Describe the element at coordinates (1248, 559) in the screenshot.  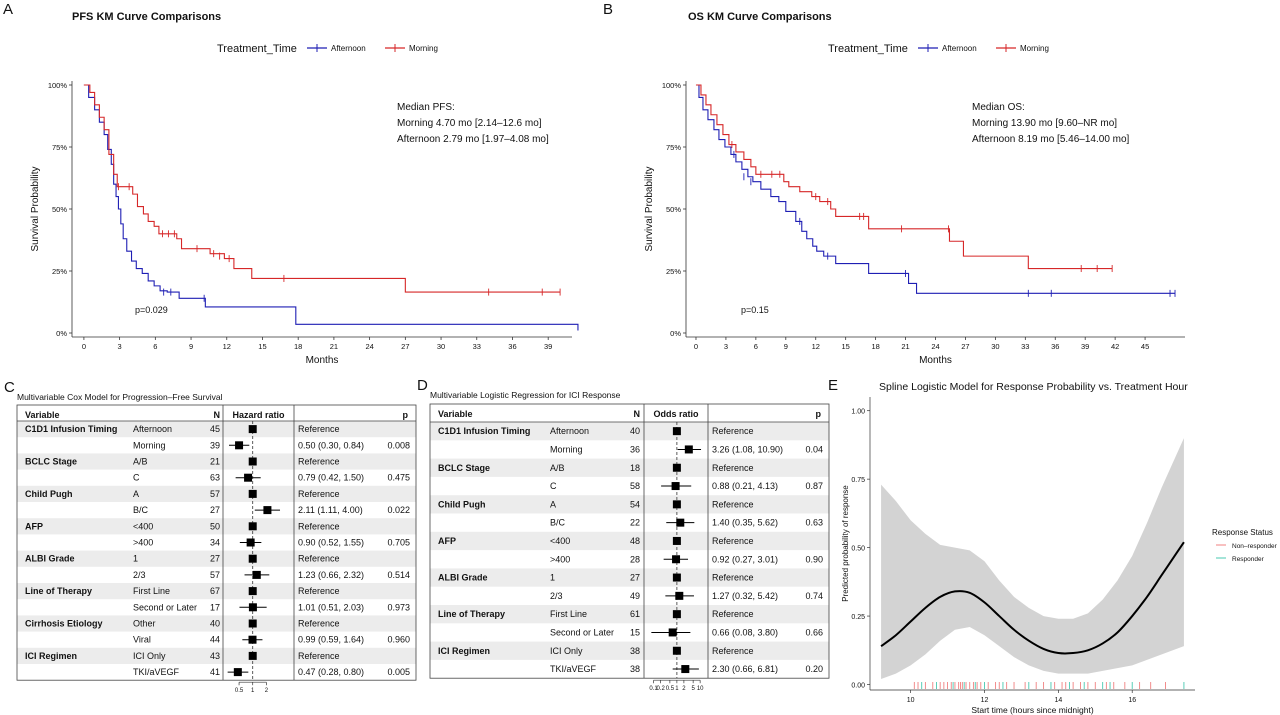
I see `legend-label-responder: Responder` at that location.